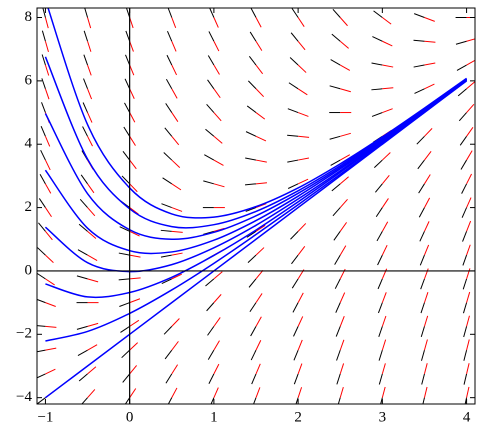 The image size is (480, 425). What do you see at coordinates (298, 417) in the screenshot?
I see `x-tick-label: 2` at bounding box center [298, 417].